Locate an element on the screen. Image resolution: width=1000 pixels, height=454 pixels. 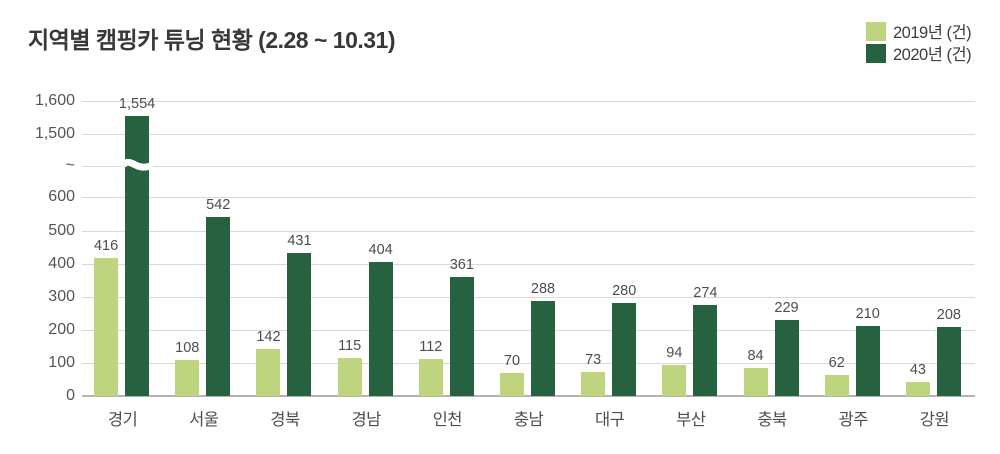
bar-2020-경북 is located at coordinates (299, 324).